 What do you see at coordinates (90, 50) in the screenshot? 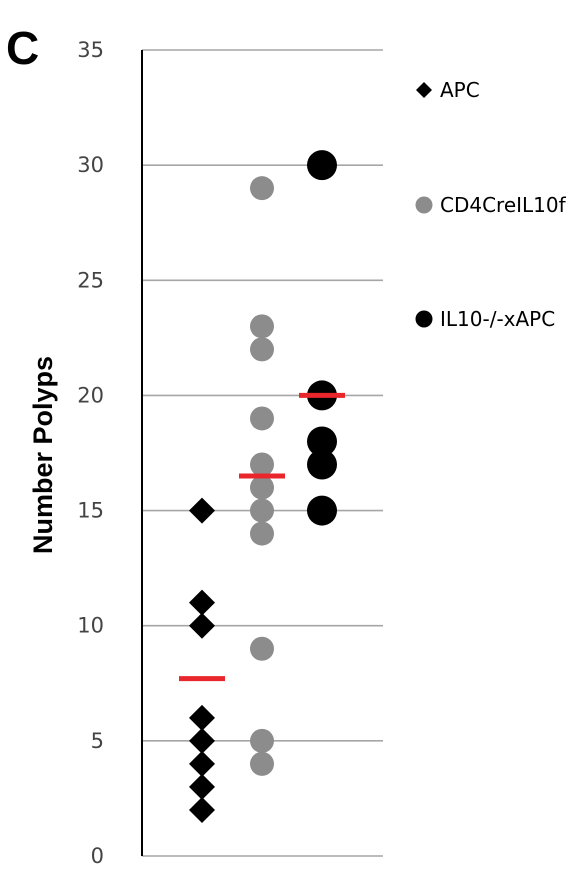
I see `y-tick-label: 35` at bounding box center [90, 50].